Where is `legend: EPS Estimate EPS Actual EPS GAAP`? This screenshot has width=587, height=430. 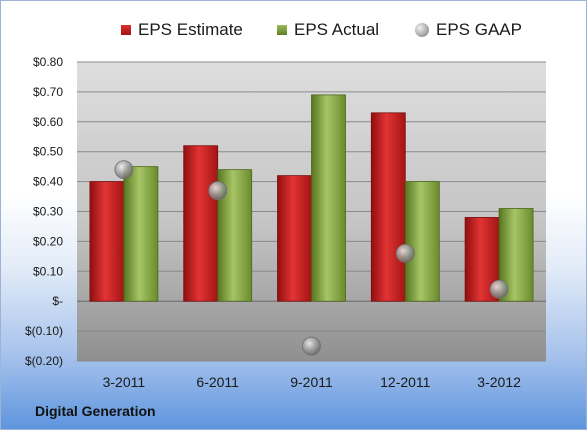 legend: EPS Estimate EPS Actual EPS GAAP is located at coordinates (293, 30).